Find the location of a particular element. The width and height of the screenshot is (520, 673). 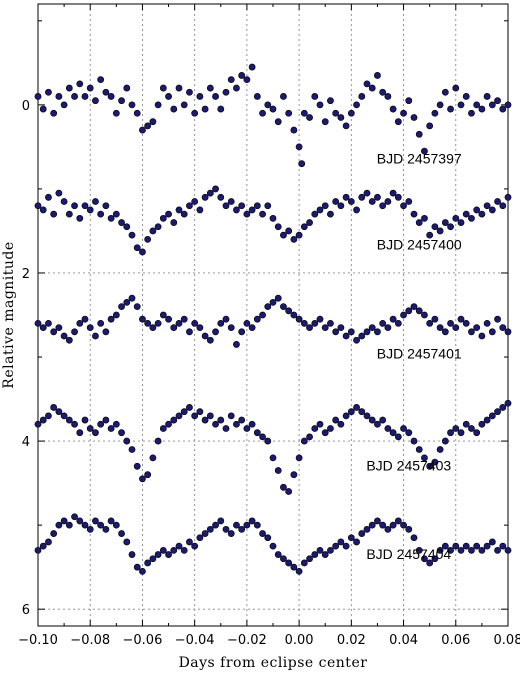

series-label: BJD 2457401 is located at coordinates (419, 354).